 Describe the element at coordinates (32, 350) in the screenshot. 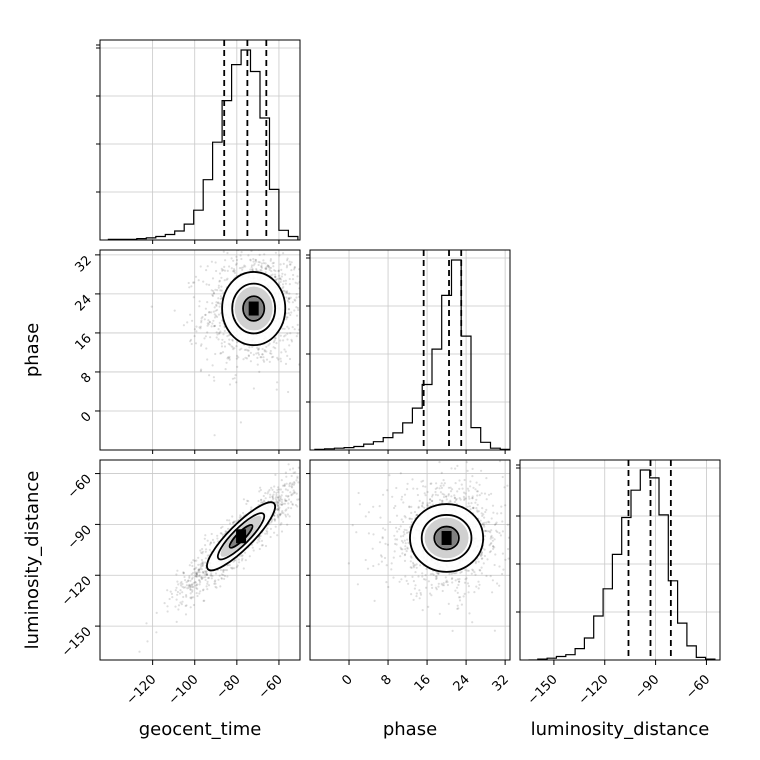

I see `y-axis-label-phase: phase` at that location.